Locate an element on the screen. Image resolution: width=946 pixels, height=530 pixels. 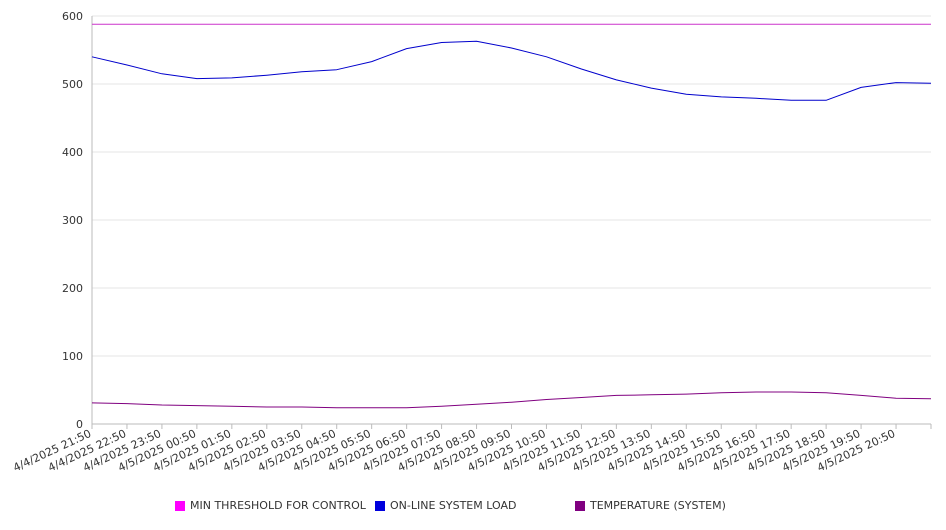
y-tick-label: 100 is located at coordinates (72, 356).